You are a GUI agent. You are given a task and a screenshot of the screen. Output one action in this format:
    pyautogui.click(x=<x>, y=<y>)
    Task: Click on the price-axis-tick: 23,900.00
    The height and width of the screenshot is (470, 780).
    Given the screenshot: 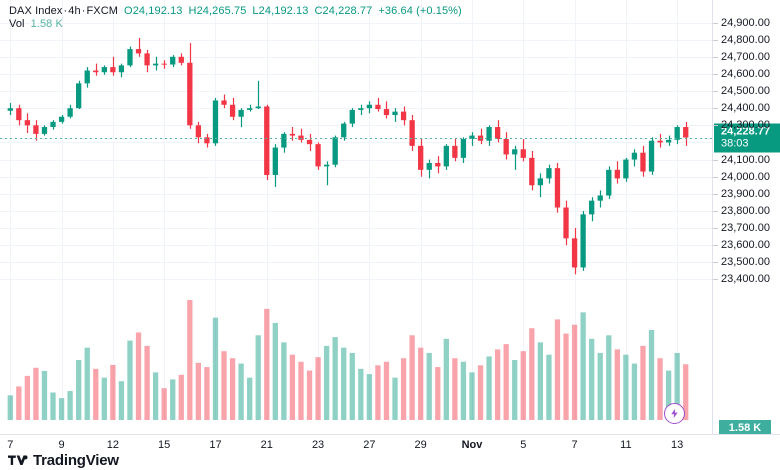 What is the action you would take?
    pyautogui.click(x=745, y=193)
    